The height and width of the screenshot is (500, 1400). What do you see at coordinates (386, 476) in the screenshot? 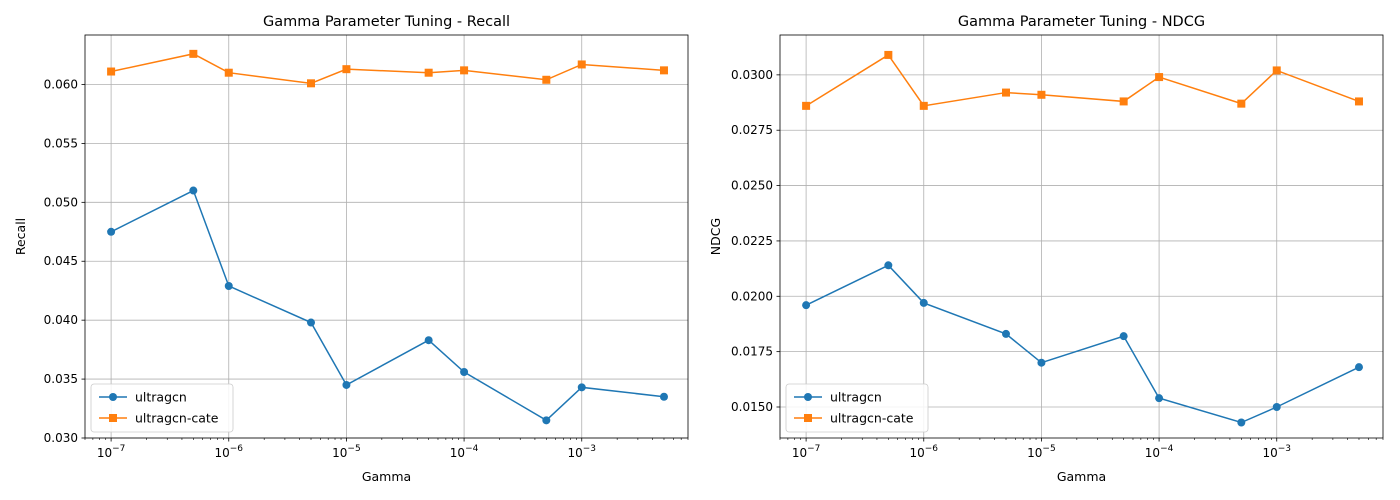
I see `chart-1-x-axis-label: Gamma` at bounding box center [386, 476].